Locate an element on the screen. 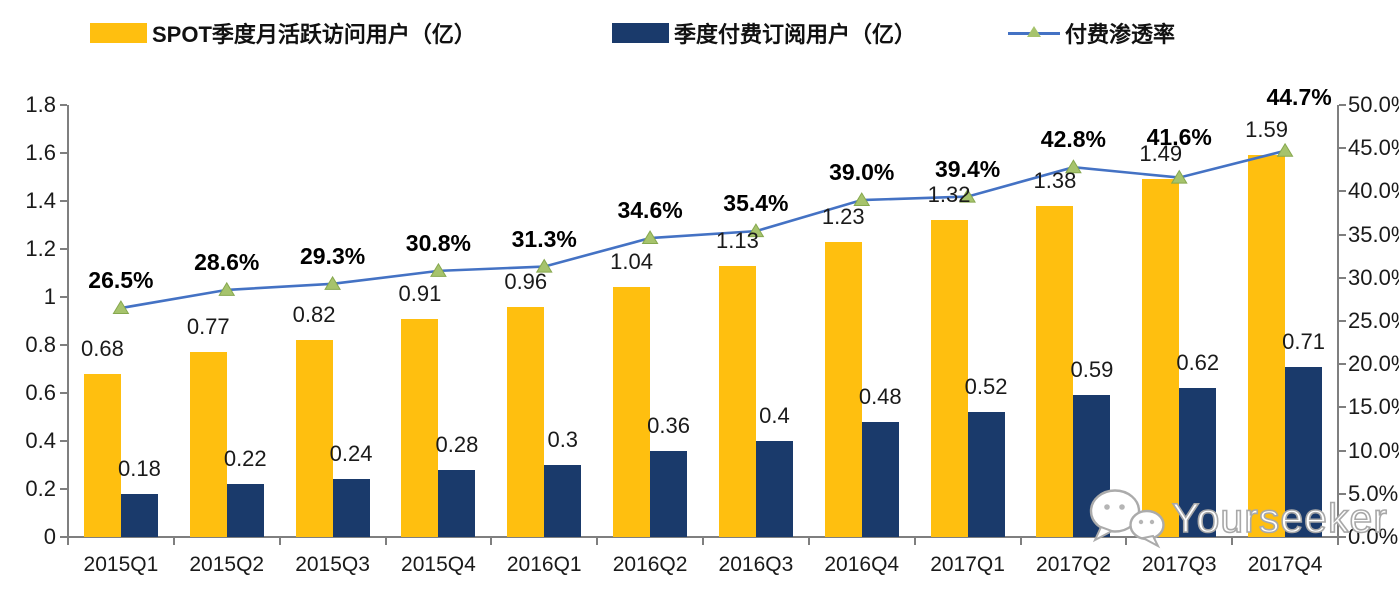 This screenshot has width=1399, height=596. subscribers-legend-label: 季度付费订阅用户（亿） is located at coordinates (795, 34).